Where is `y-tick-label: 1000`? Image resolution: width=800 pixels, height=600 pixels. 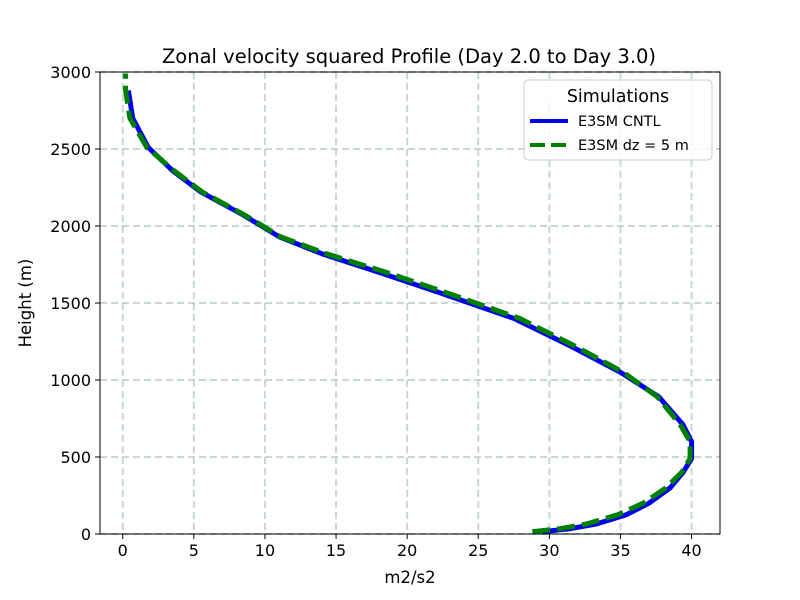 y-tick-label: 1000 is located at coordinates (70, 380).